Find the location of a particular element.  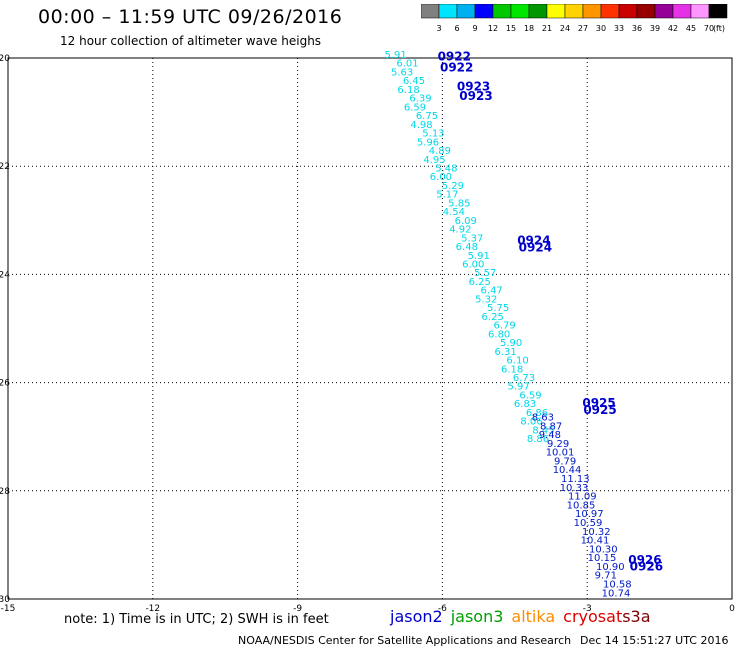

swh-value-cyan: 6.83 is located at coordinates (525, 404).